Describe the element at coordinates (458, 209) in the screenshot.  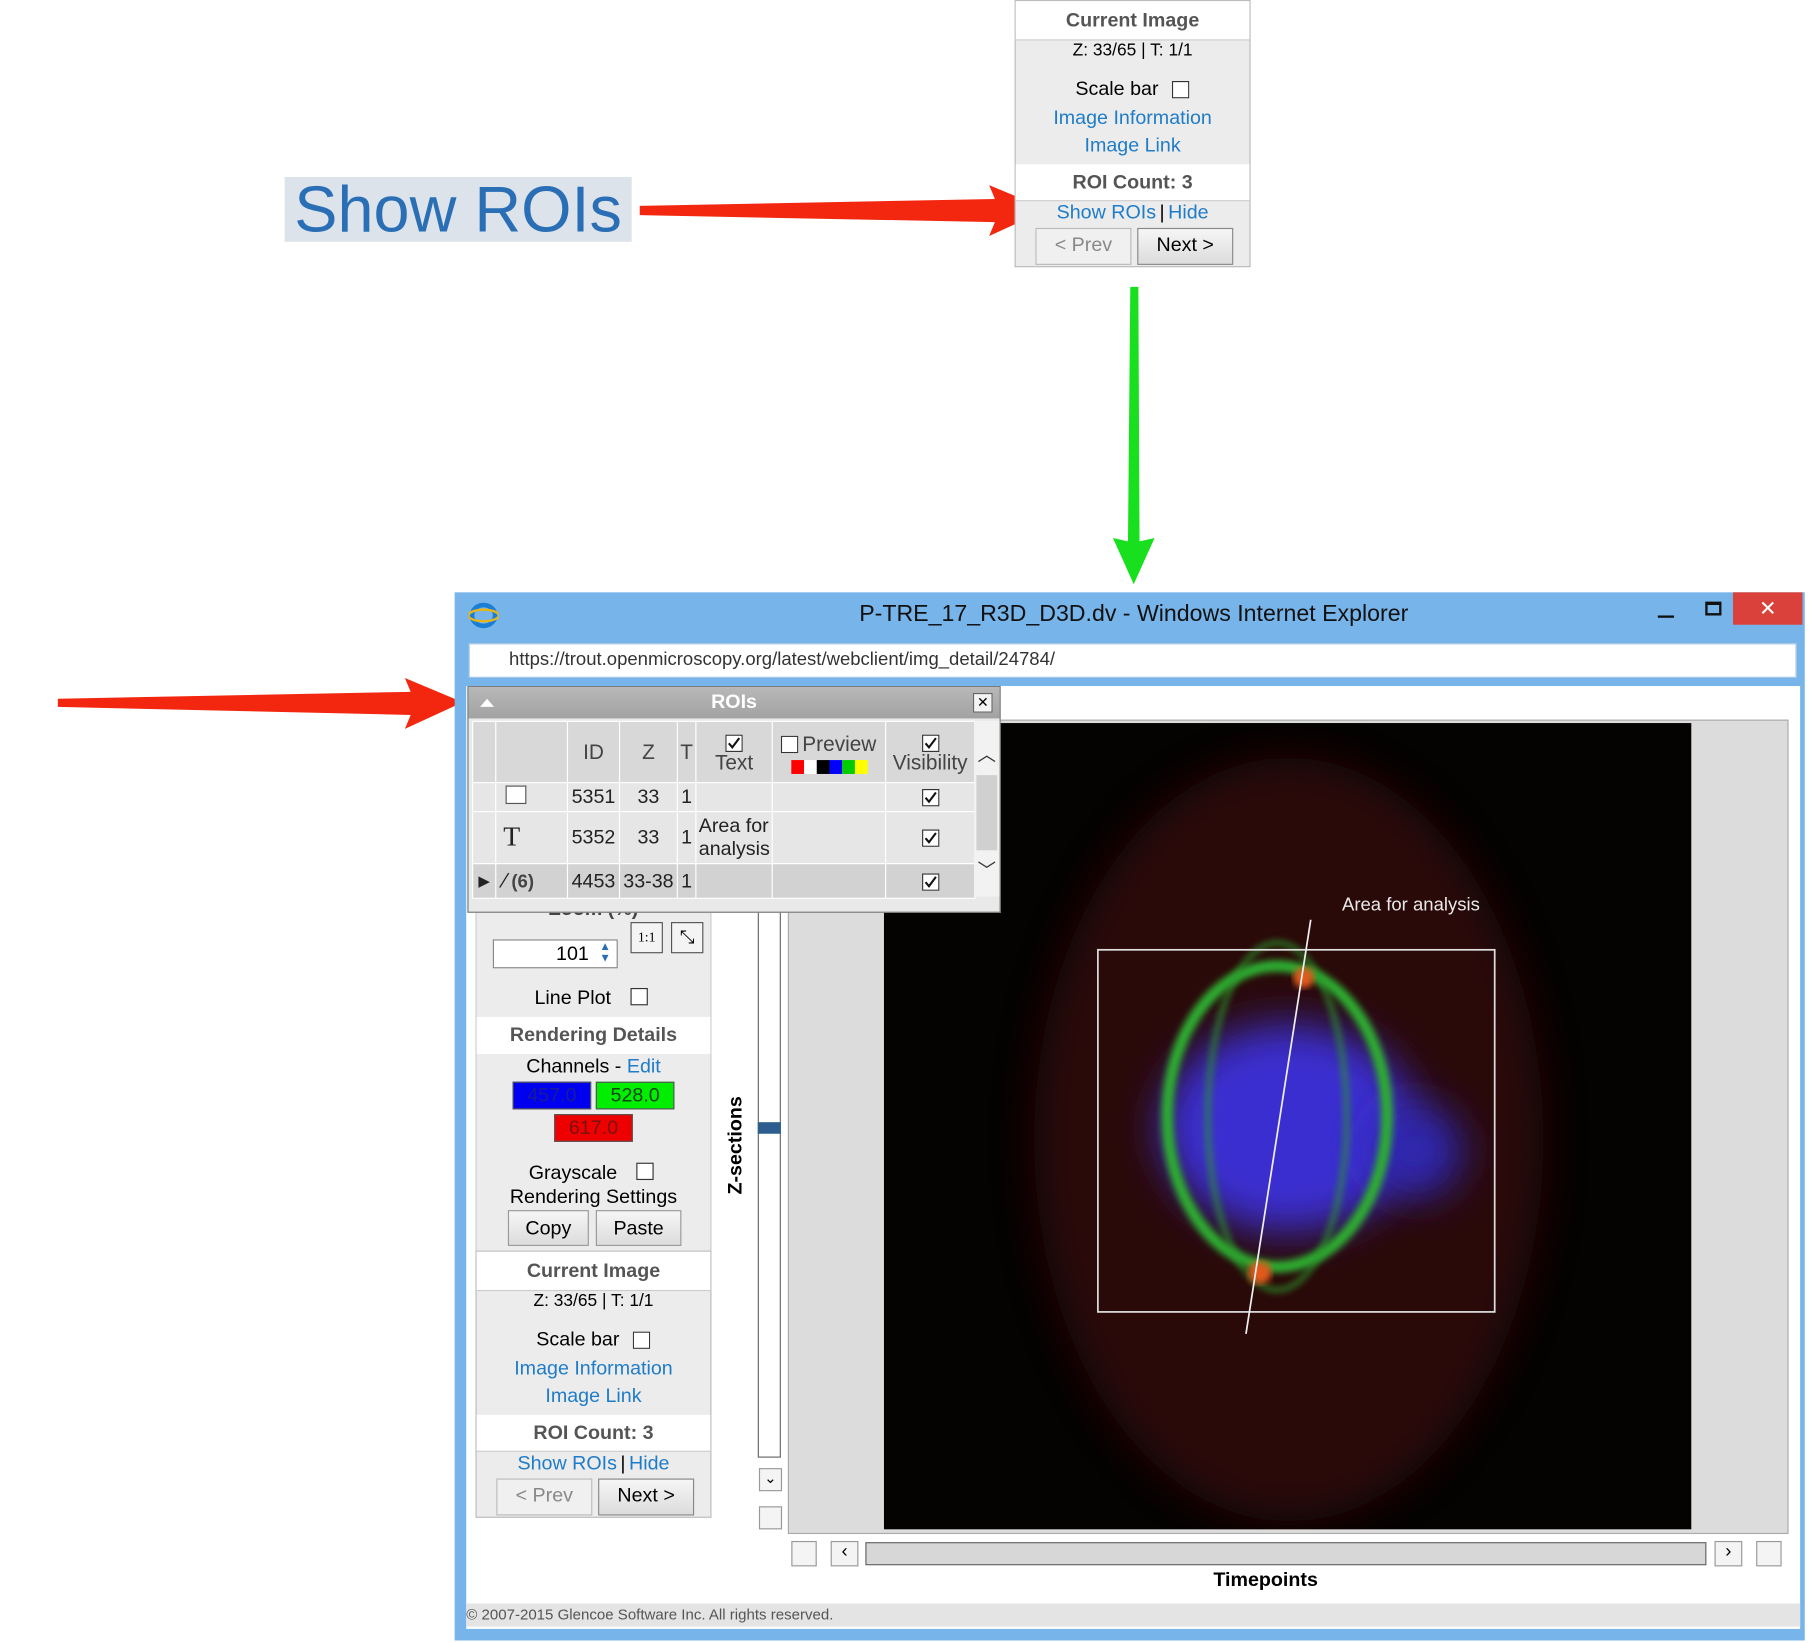
I see `callout-label: Show ROIs` at that location.